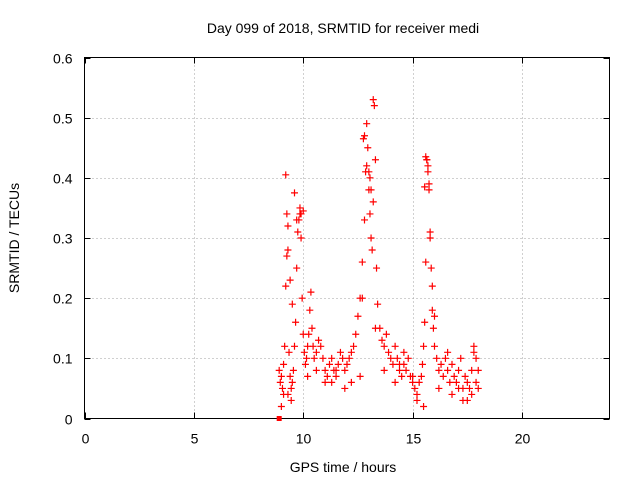 The width and height of the screenshot is (640, 480). What do you see at coordinates (63, 239) in the screenshot?
I see `y-tick-label: 0.3` at bounding box center [63, 239].